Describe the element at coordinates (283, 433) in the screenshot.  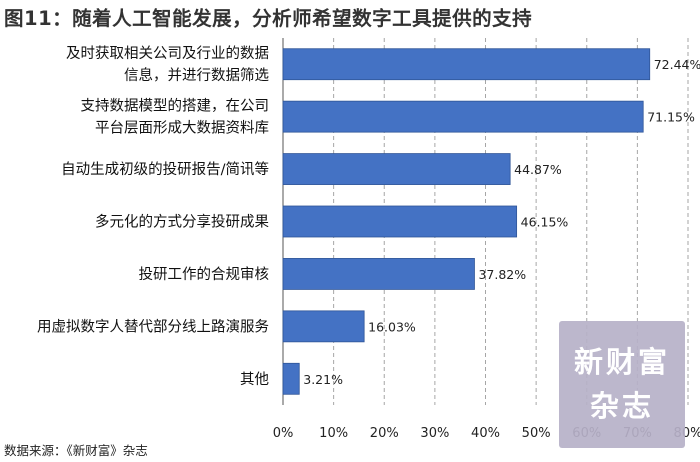
I see `x-tick-label: 0%` at that location.